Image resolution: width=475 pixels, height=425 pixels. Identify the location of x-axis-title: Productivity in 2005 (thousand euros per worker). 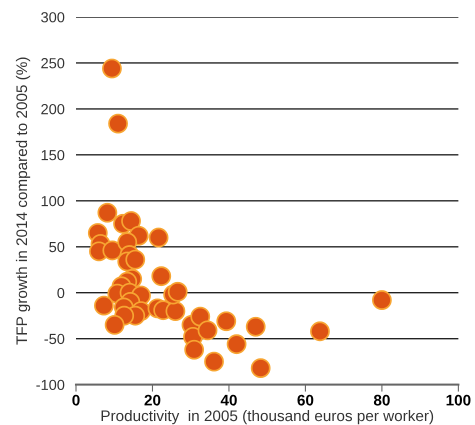
(268, 417).